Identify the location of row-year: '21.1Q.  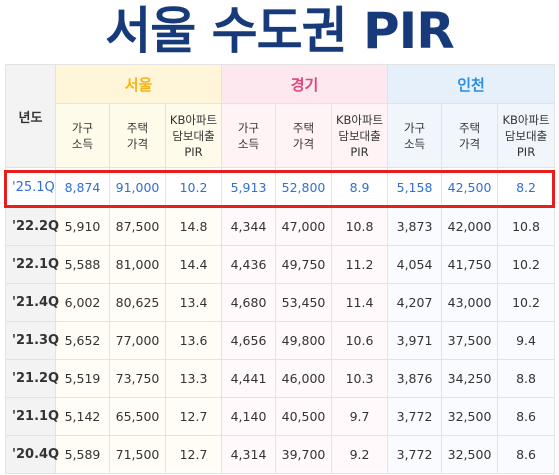
(32, 416).